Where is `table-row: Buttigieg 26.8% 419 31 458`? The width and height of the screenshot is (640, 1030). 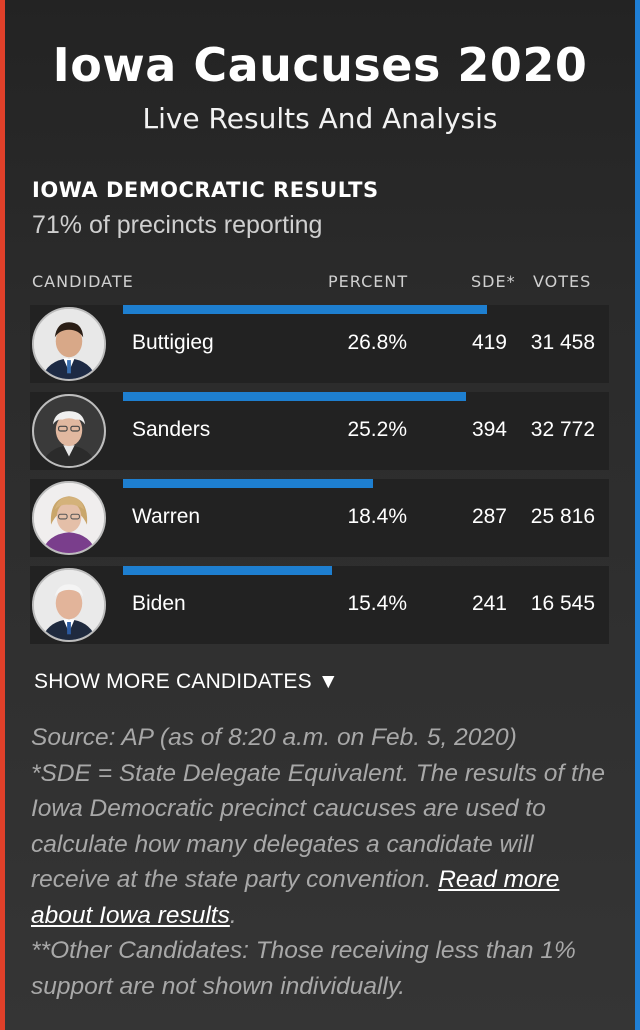 table-row: Buttigieg 26.8% 419 31 458 is located at coordinates (319, 344).